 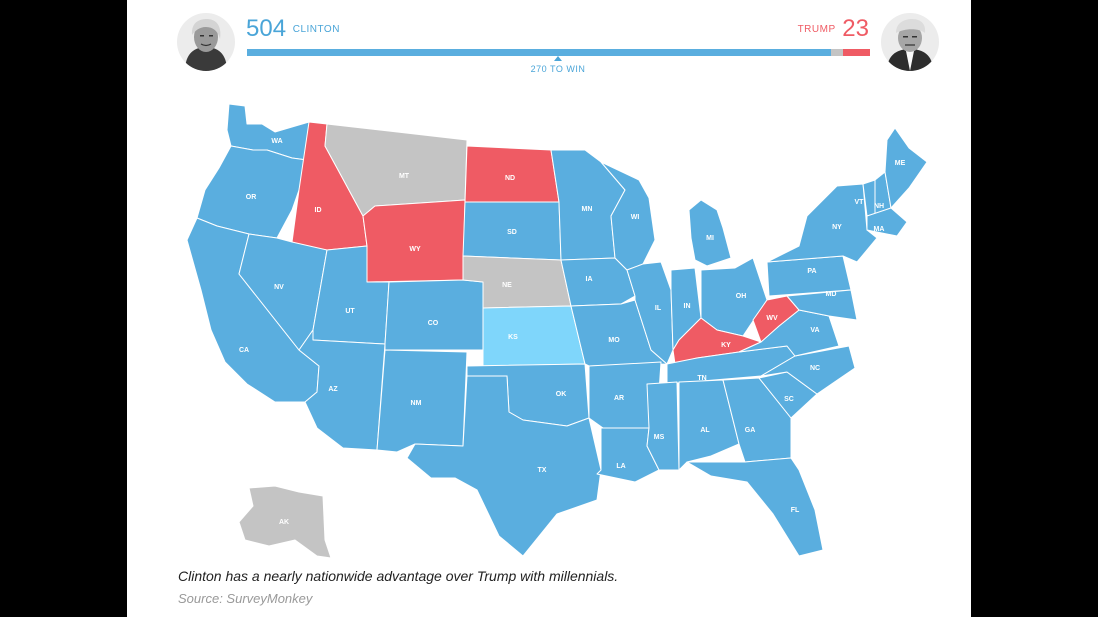 I want to click on state-label-vt: VT, so click(x=860, y=202).